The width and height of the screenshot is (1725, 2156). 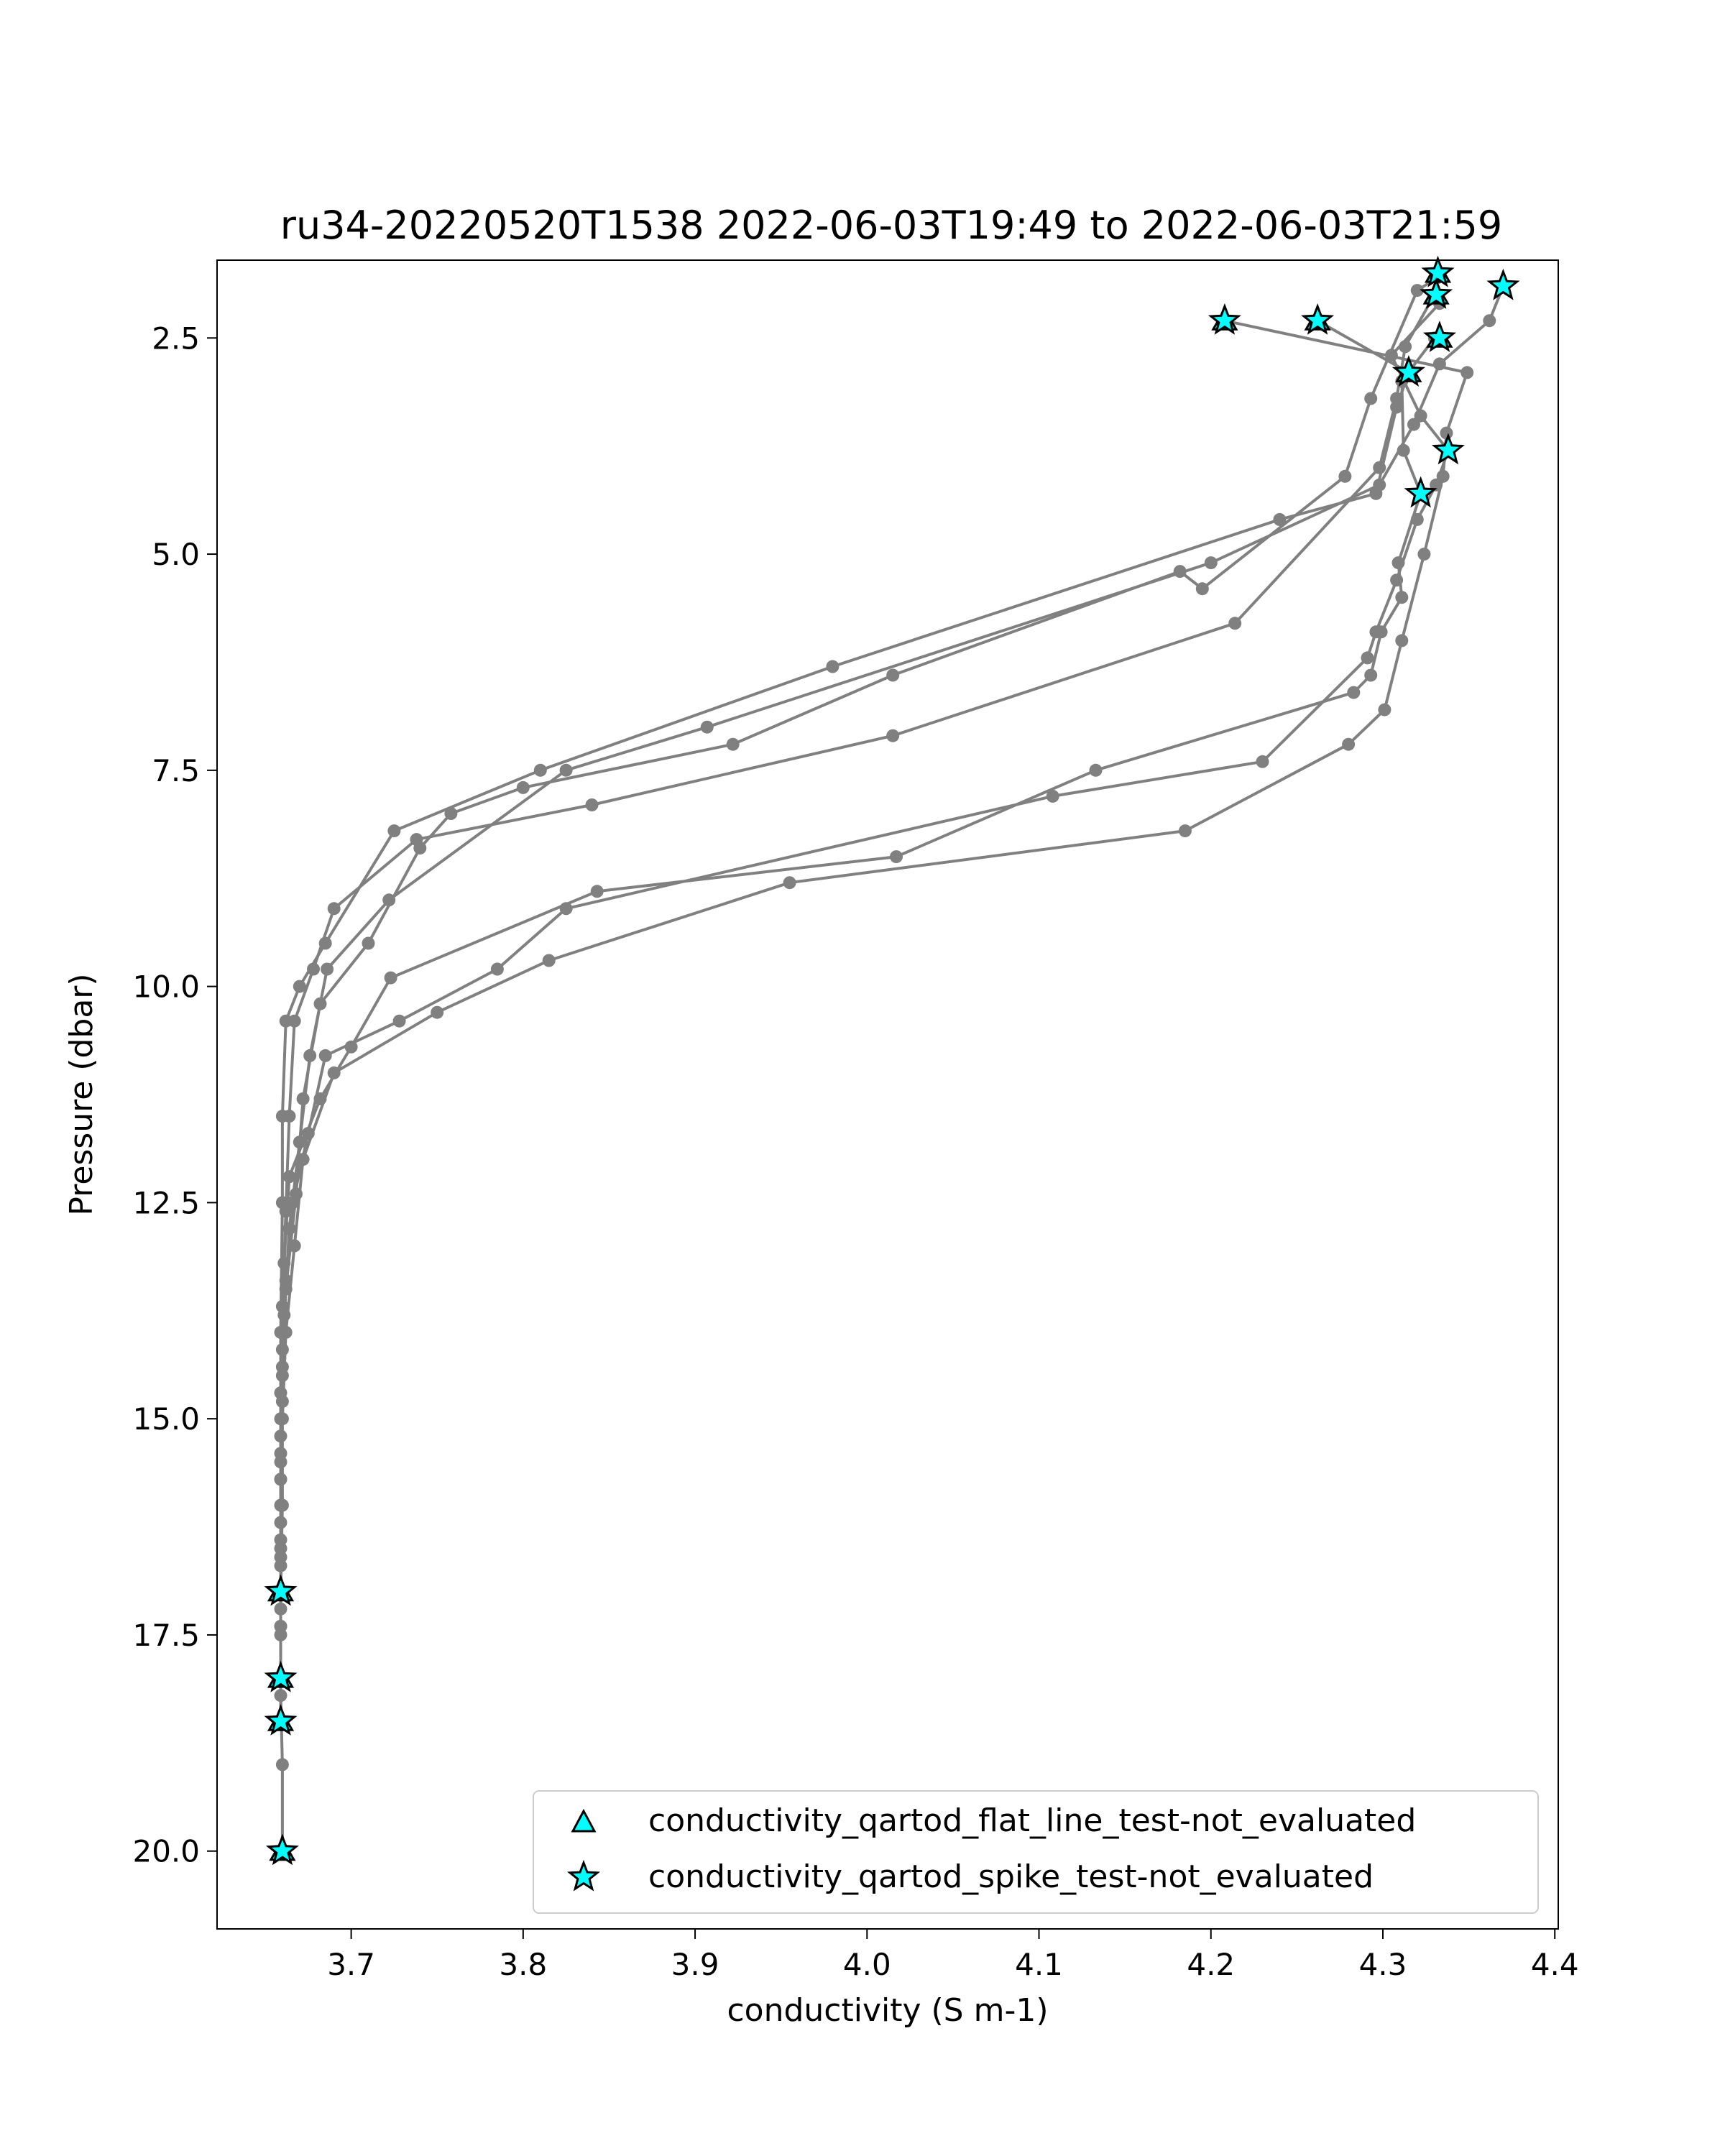 What do you see at coordinates (1039, 1965) in the screenshot?
I see `x-tick-label: 4.1` at bounding box center [1039, 1965].